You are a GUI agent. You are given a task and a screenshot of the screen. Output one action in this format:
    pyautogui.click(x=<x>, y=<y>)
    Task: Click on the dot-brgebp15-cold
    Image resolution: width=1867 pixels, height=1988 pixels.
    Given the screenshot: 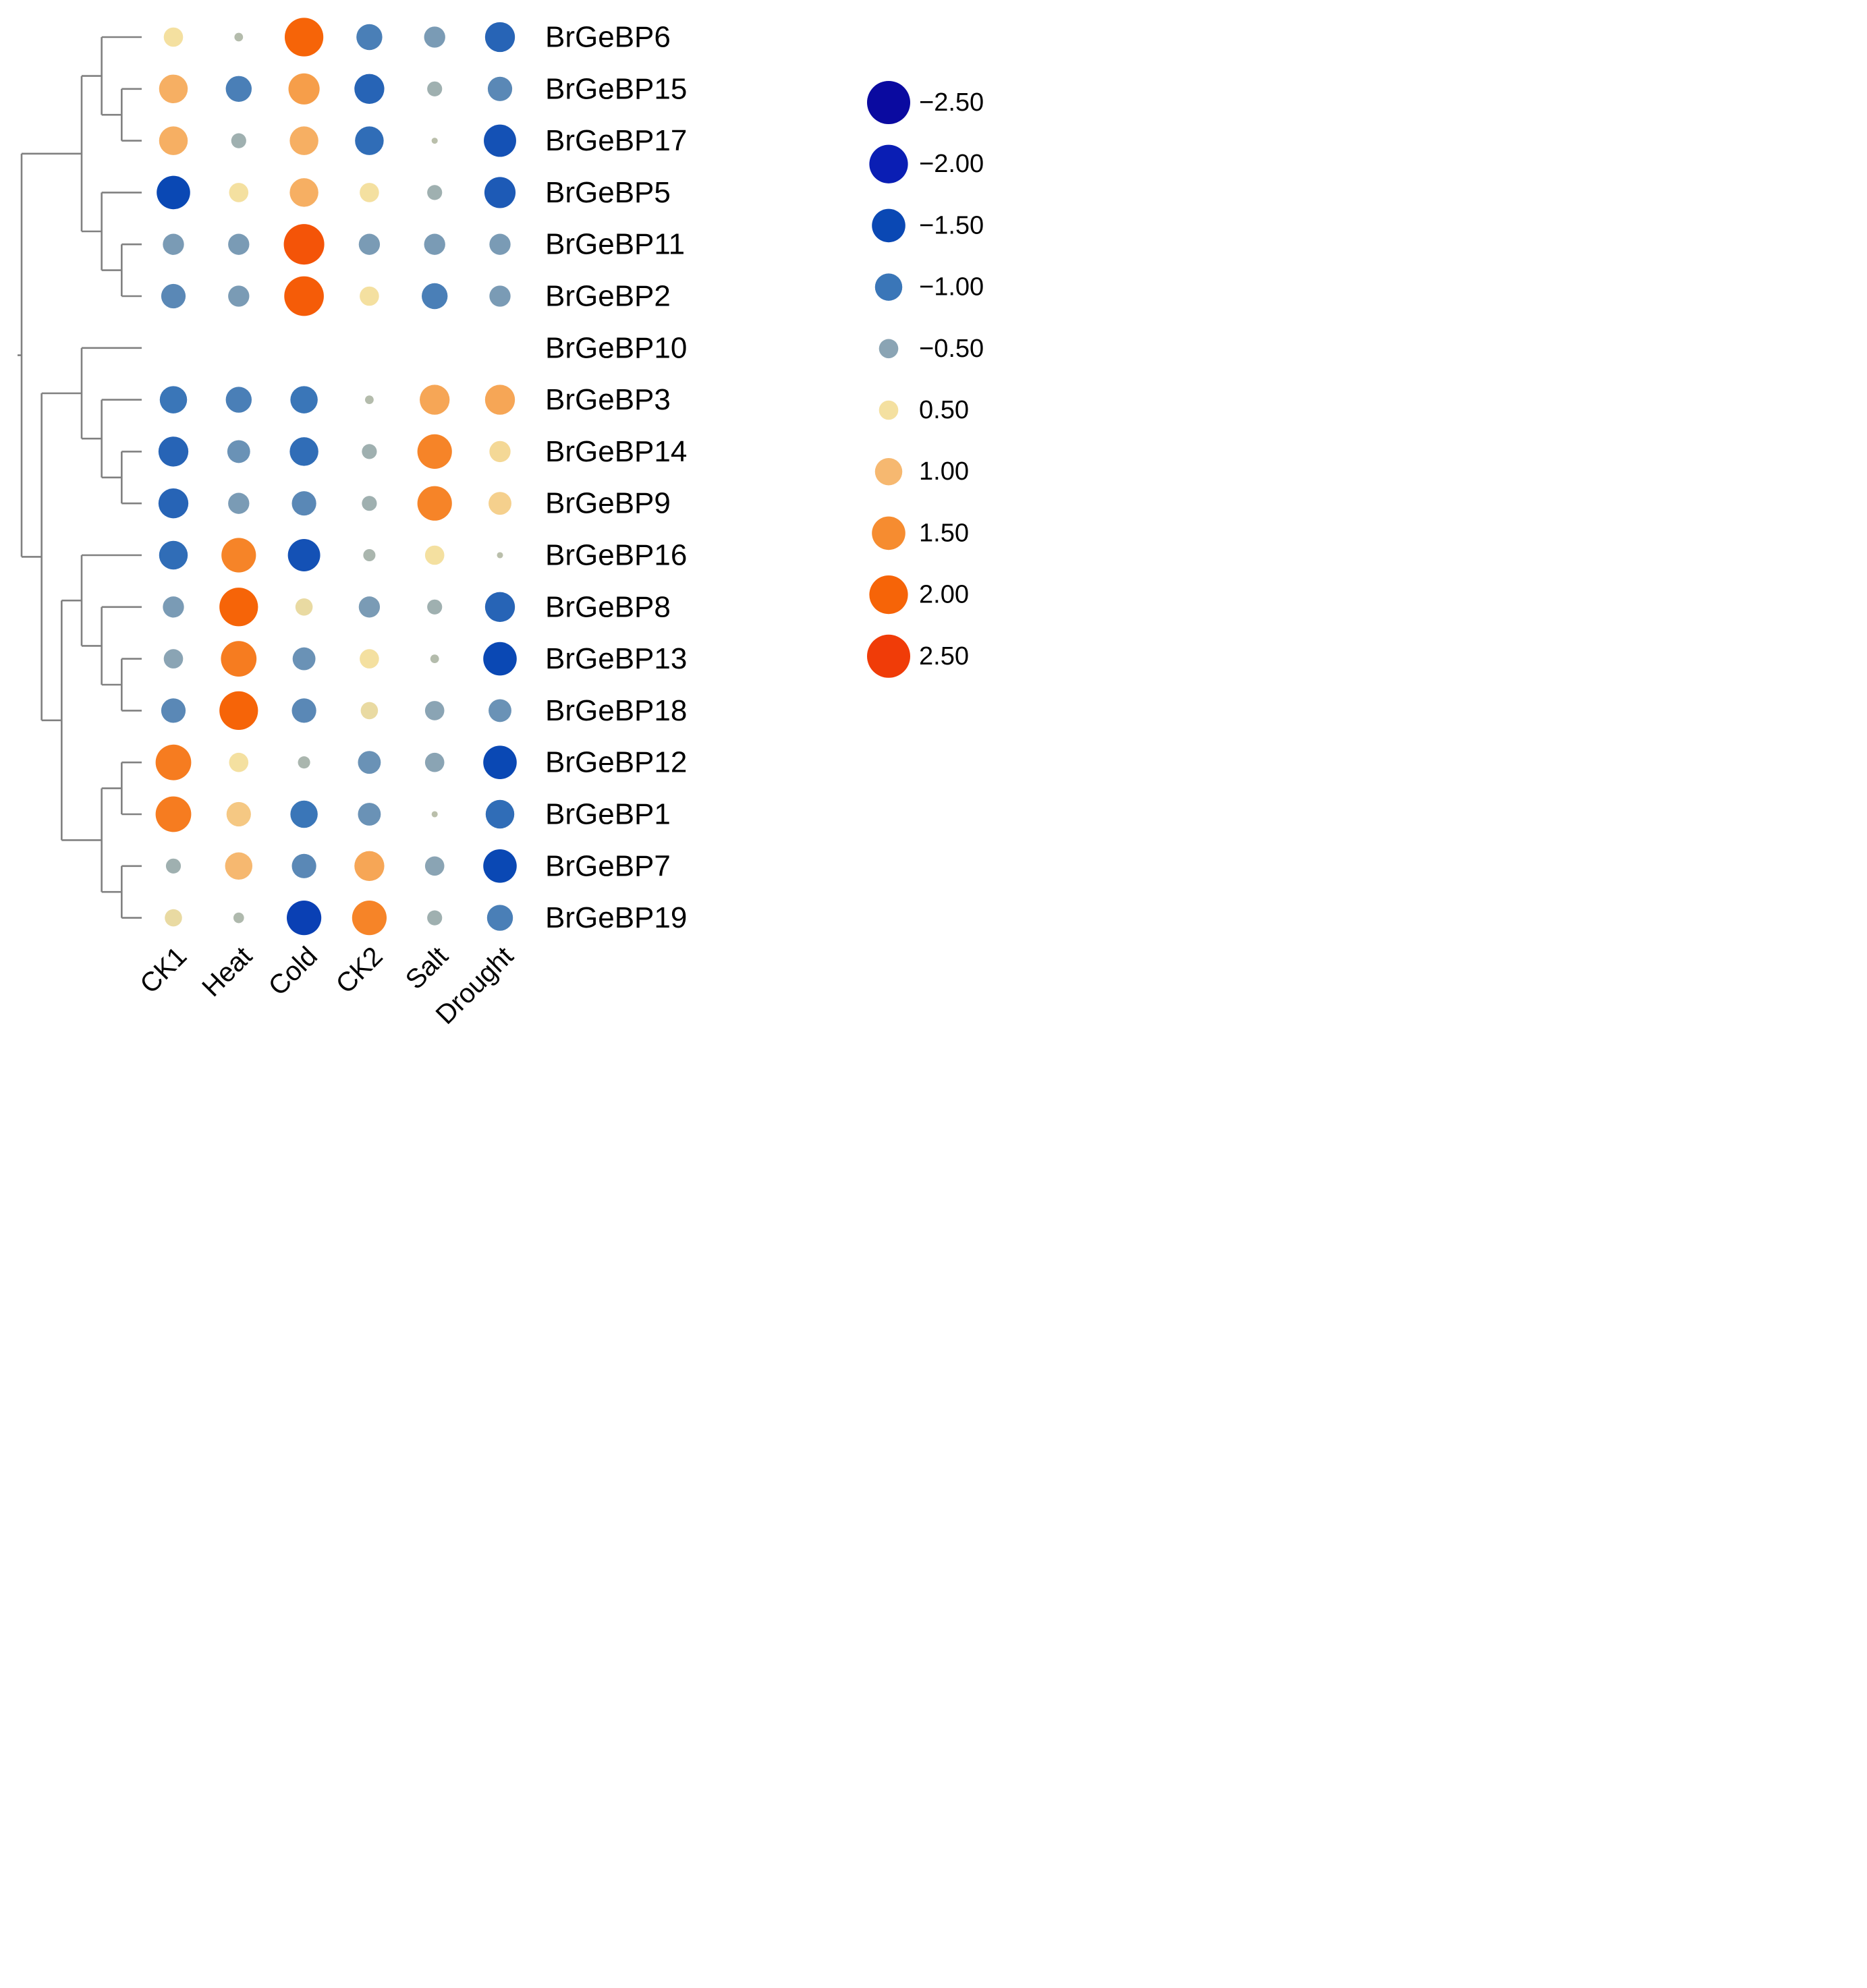 What is the action you would take?
    pyautogui.click(x=304, y=89)
    